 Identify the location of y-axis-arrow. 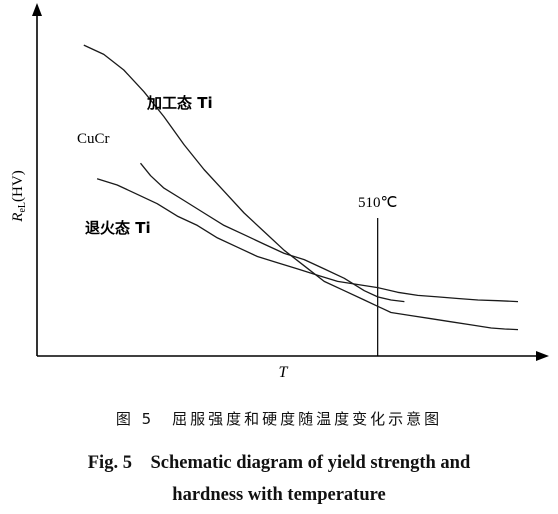
(37, 9).